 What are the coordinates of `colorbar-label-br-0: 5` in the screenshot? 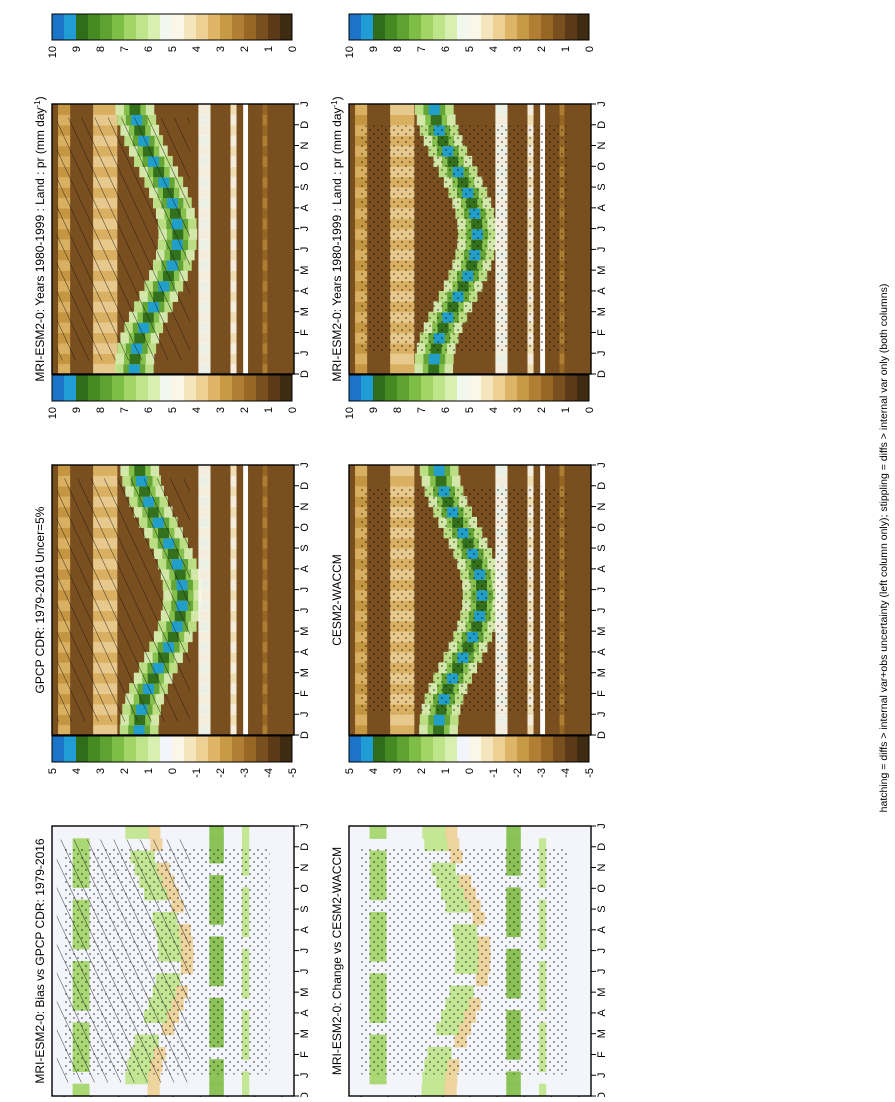 It's located at (350, 771).